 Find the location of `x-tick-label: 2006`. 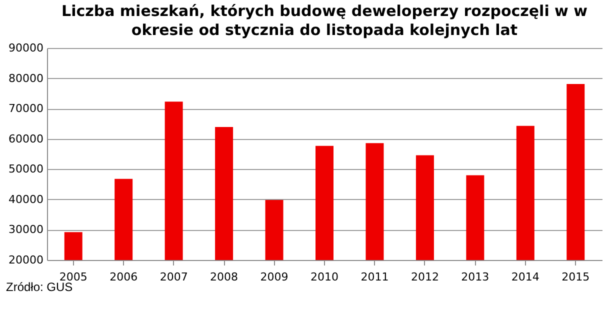

x-tick-label: 2006 is located at coordinates (124, 277).